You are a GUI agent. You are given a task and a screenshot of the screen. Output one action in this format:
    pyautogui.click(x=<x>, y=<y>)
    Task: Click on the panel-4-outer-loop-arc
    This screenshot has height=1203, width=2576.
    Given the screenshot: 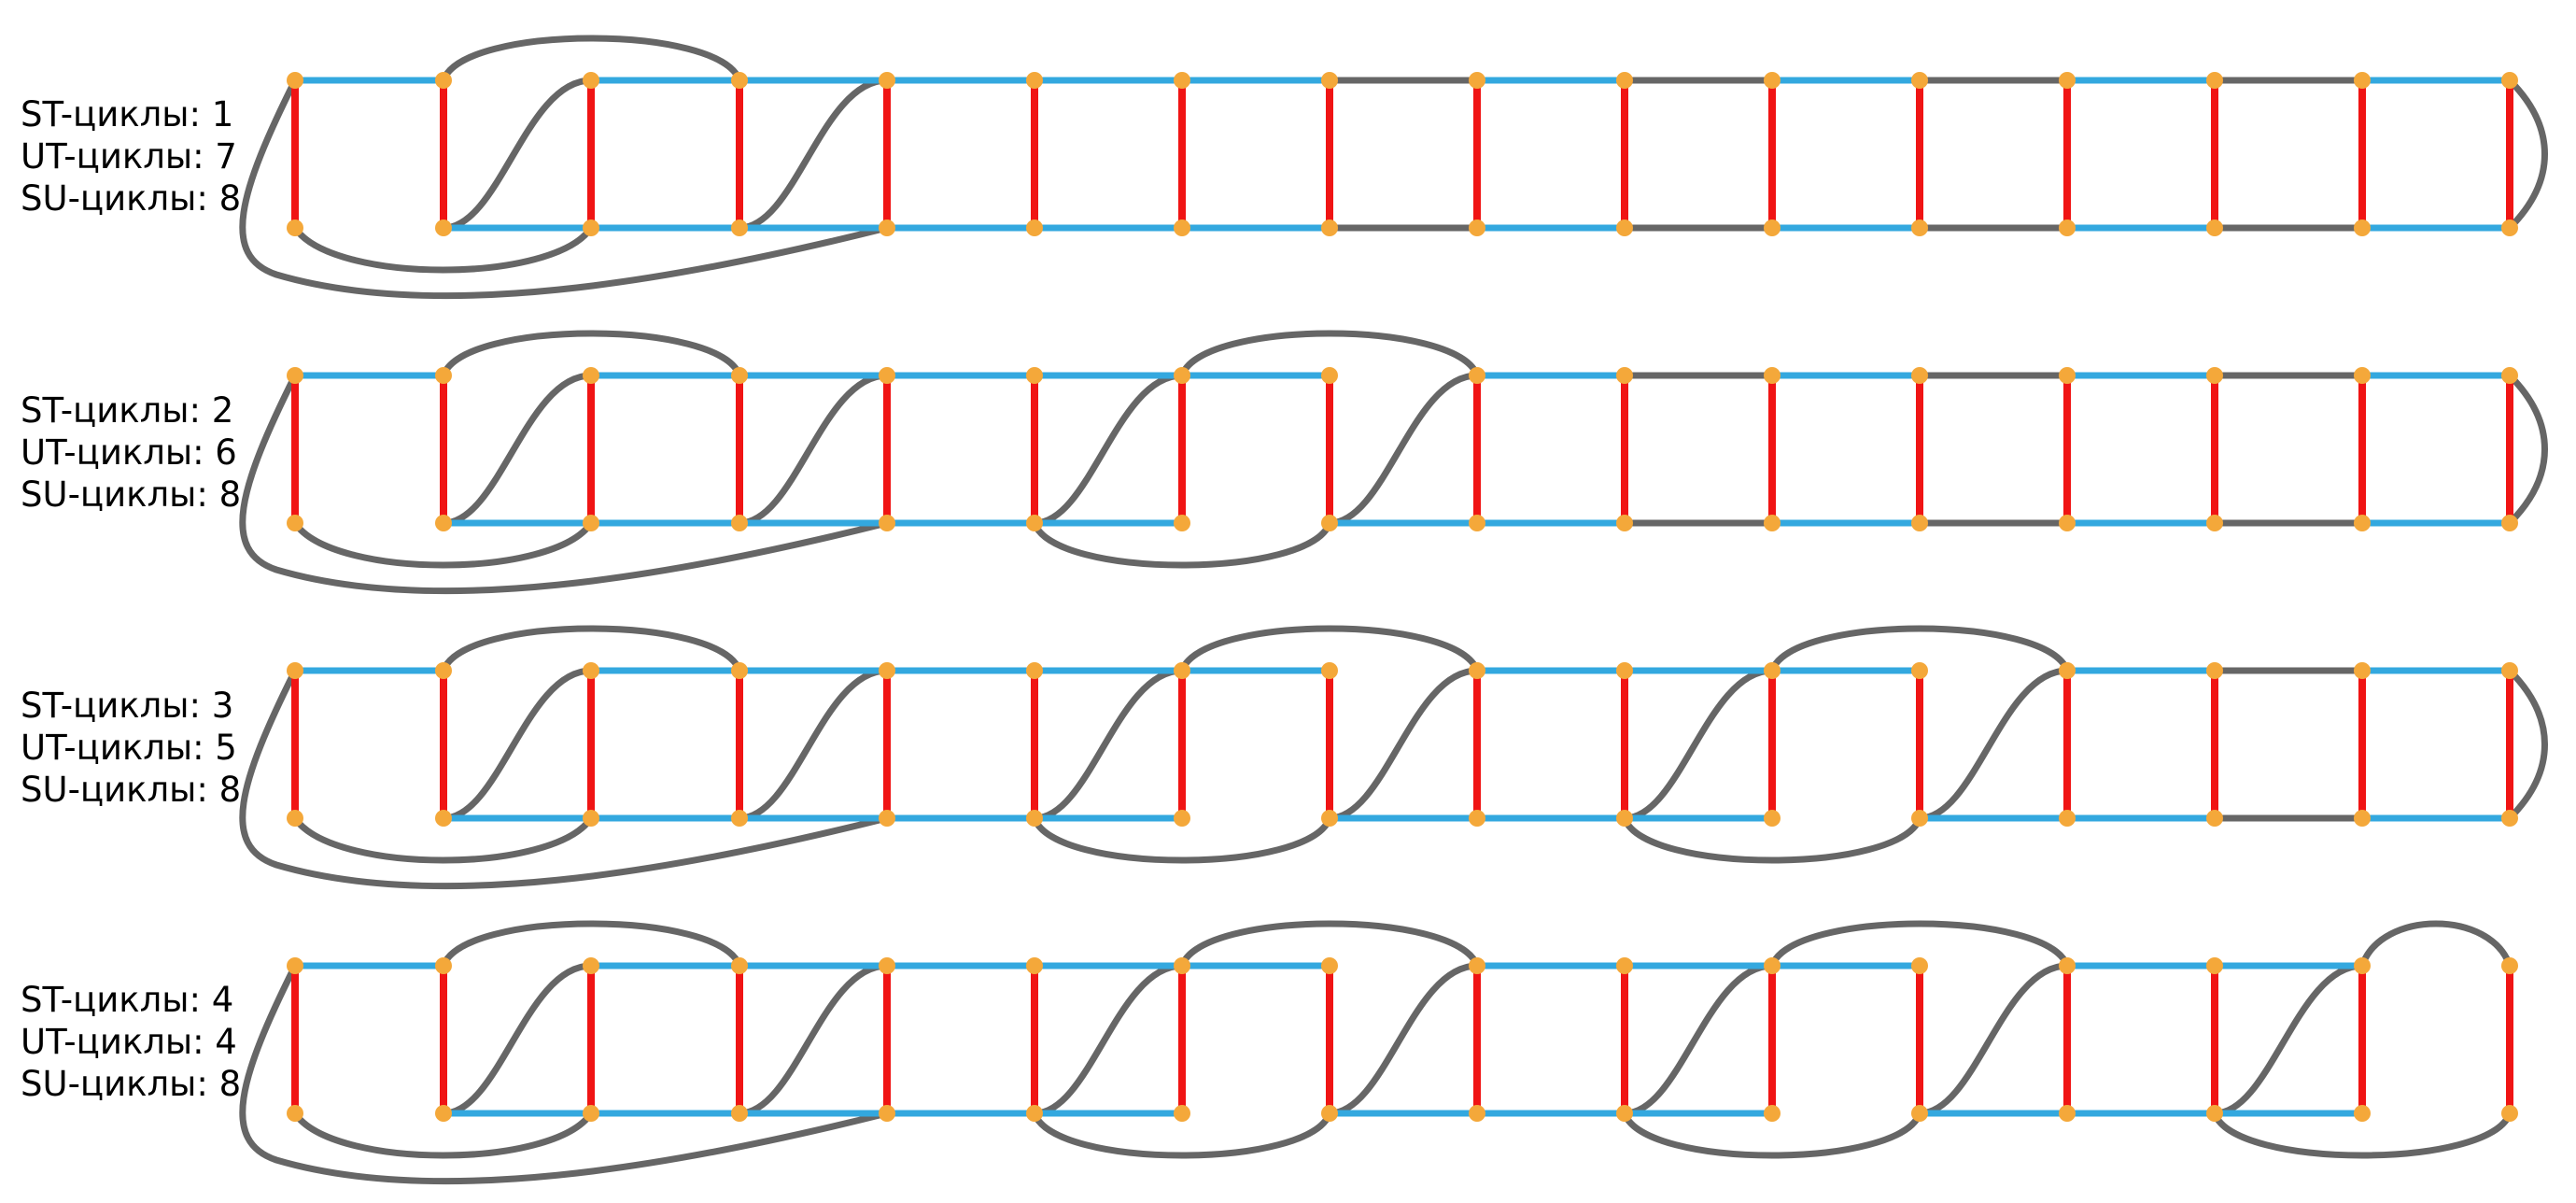 What is the action you would take?
    pyautogui.click(x=565, y=1073)
    